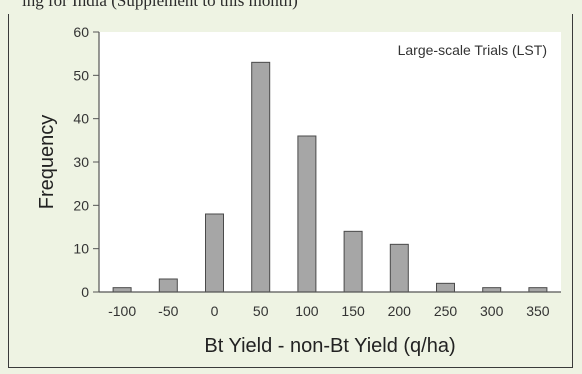 This screenshot has width=582, height=374. I want to click on x-tick-label: -100, so click(122, 311).